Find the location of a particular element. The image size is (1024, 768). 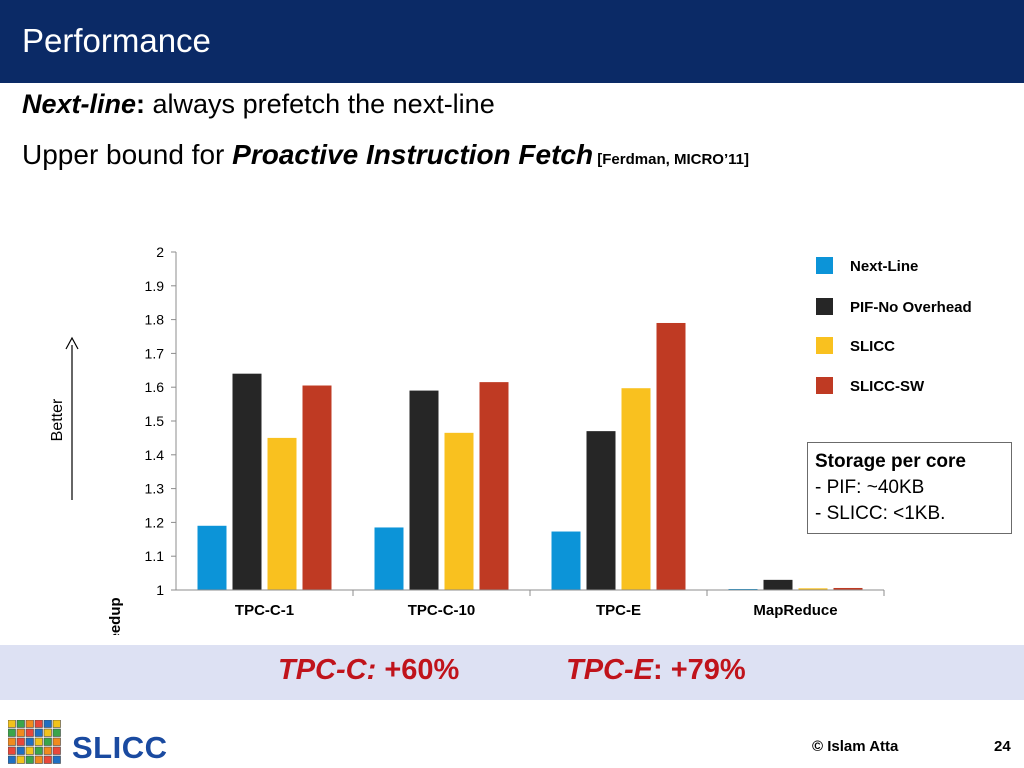

tpcc-label: TPC-C: is located at coordinates (327, 670).